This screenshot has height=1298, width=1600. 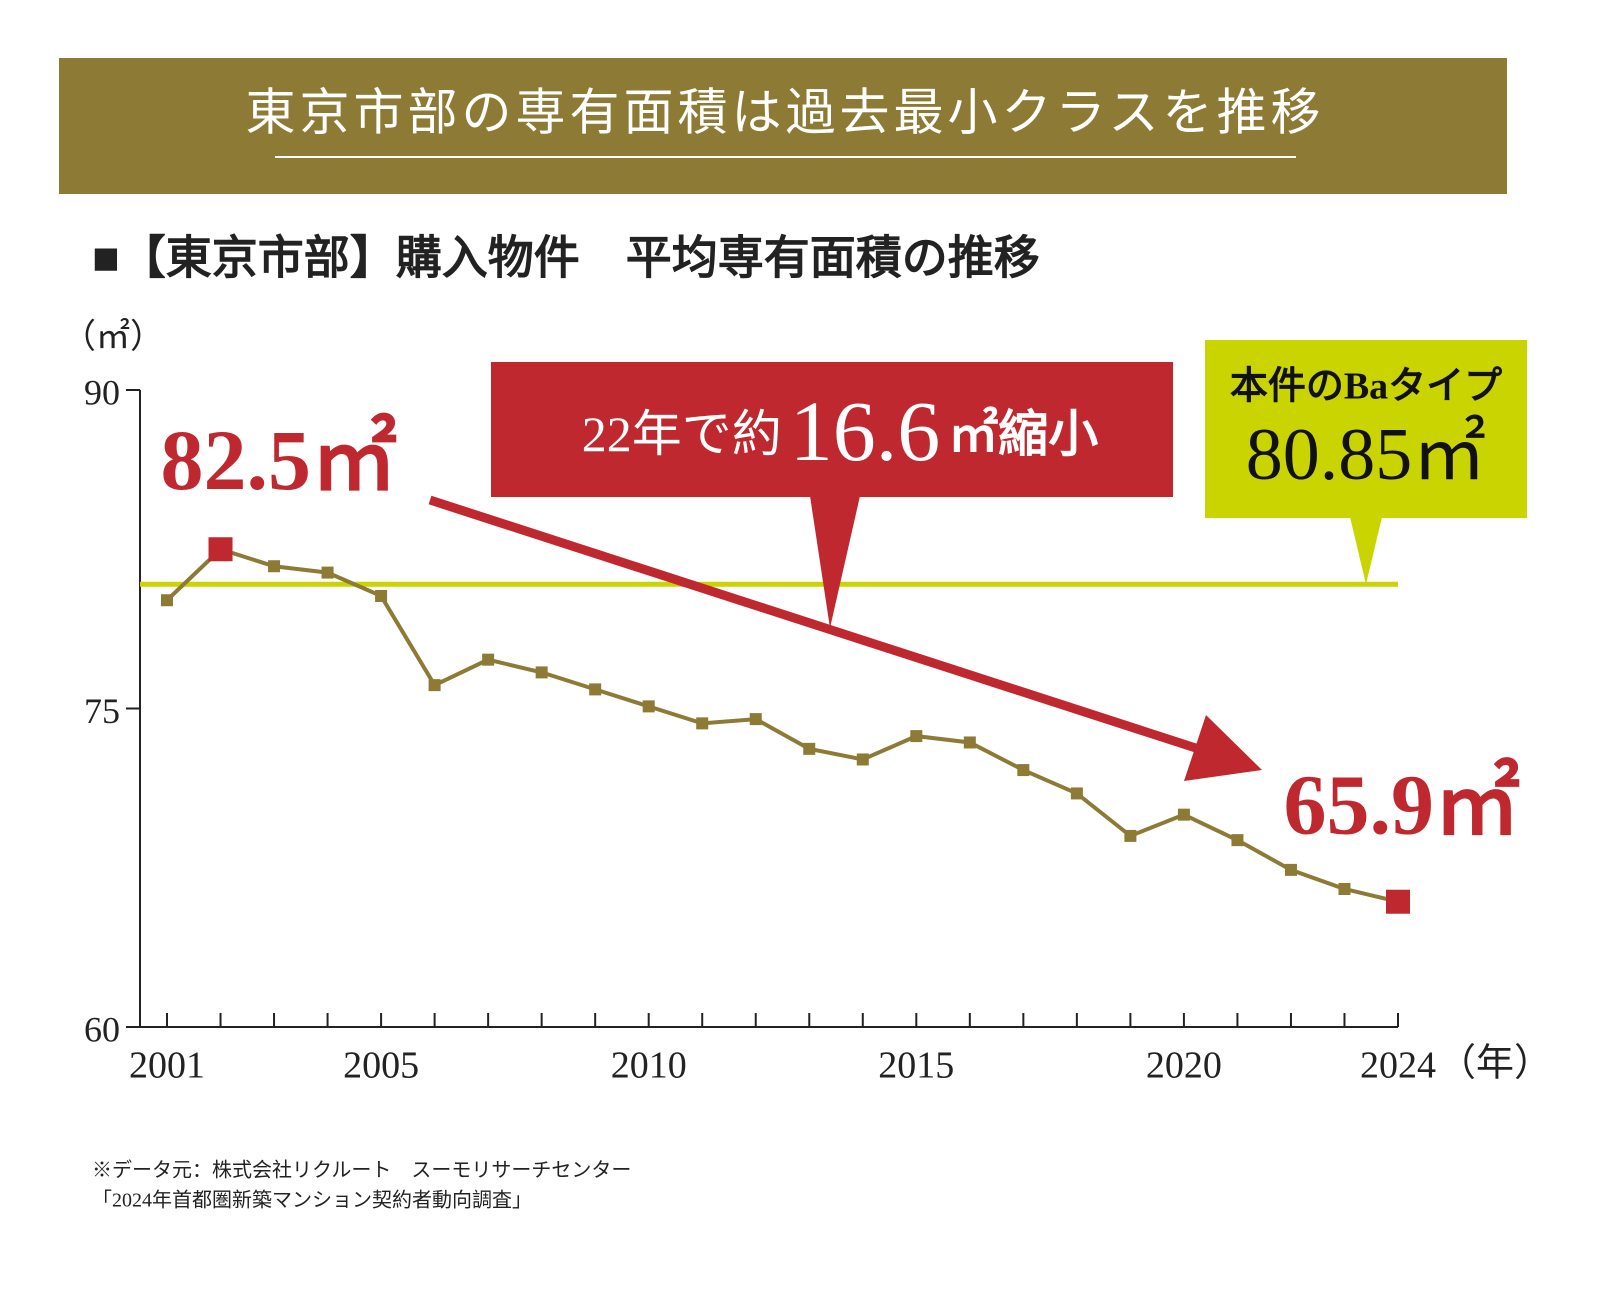 I want to click on x-tick-label: 2010, so click(x=649, y=1066).